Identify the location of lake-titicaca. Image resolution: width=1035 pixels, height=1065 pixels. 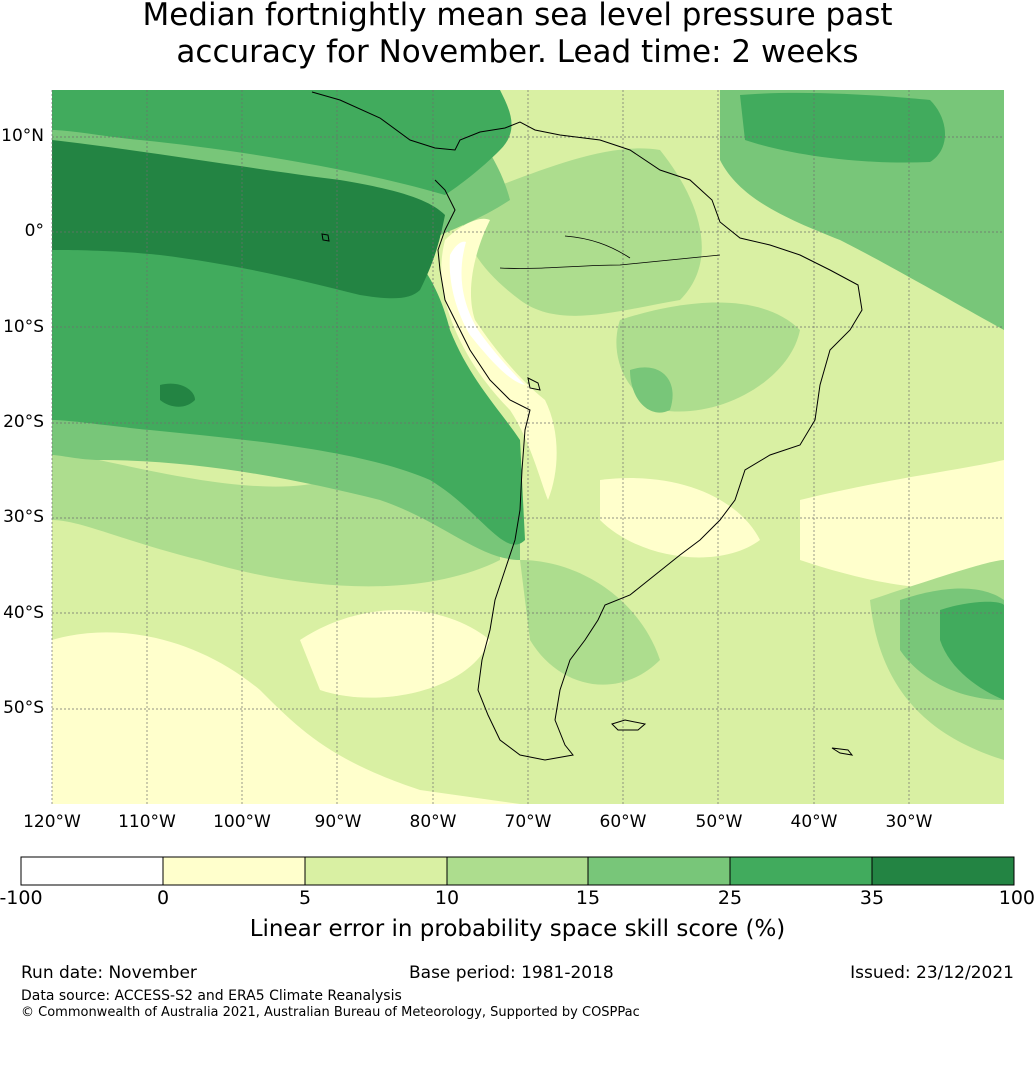
(534, 384).